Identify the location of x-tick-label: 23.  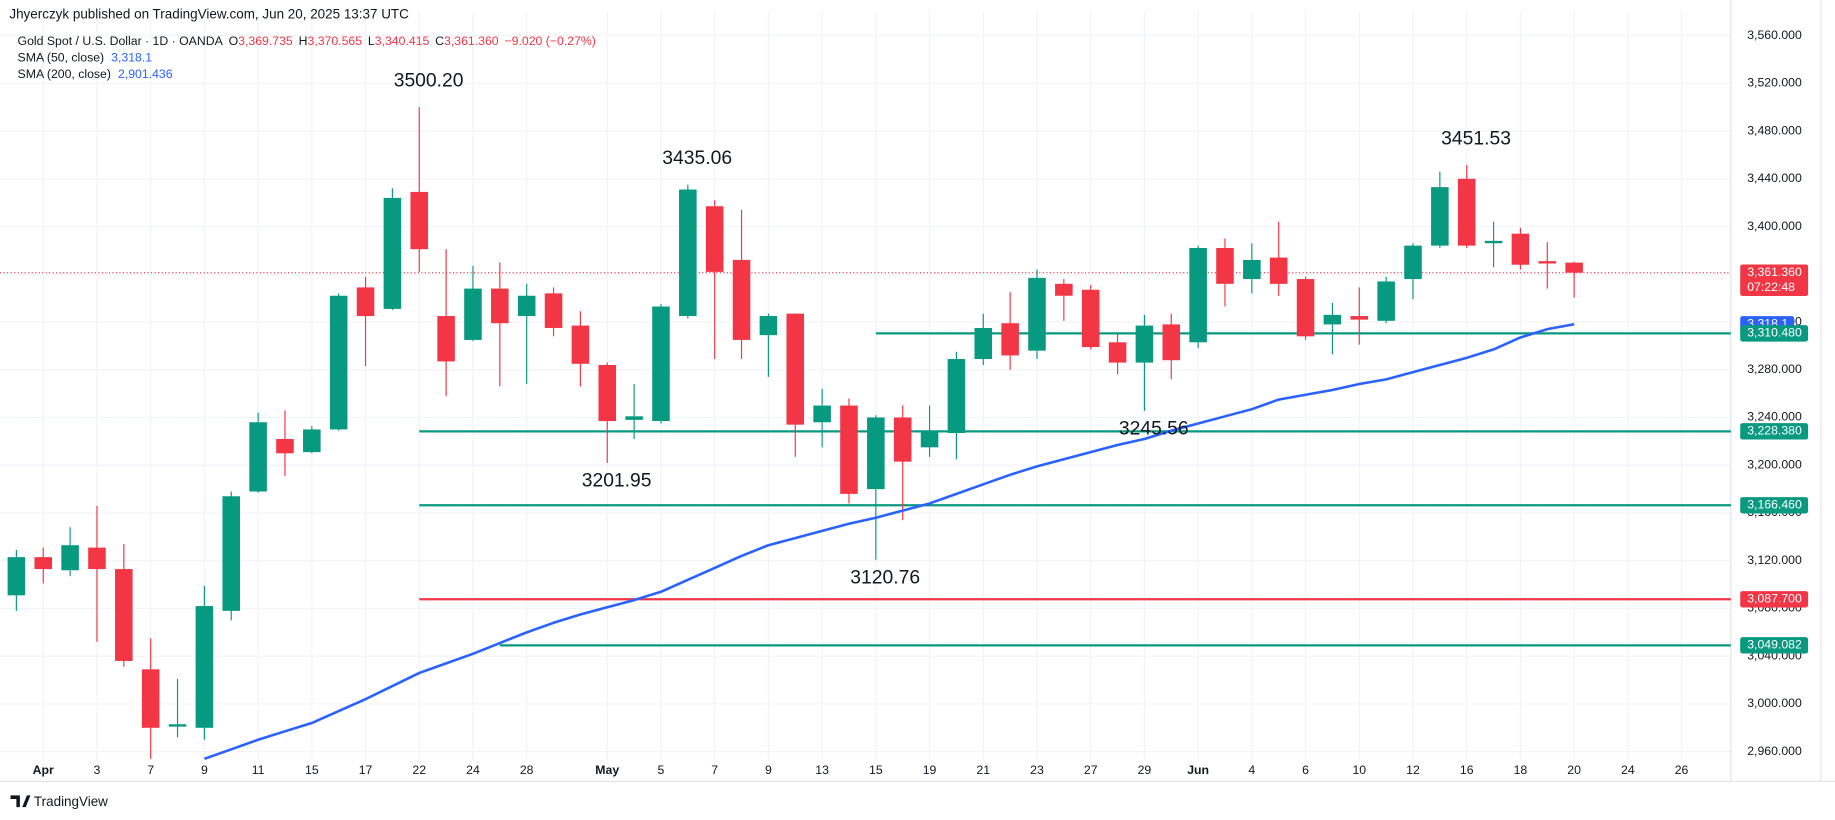
(1037, 770).